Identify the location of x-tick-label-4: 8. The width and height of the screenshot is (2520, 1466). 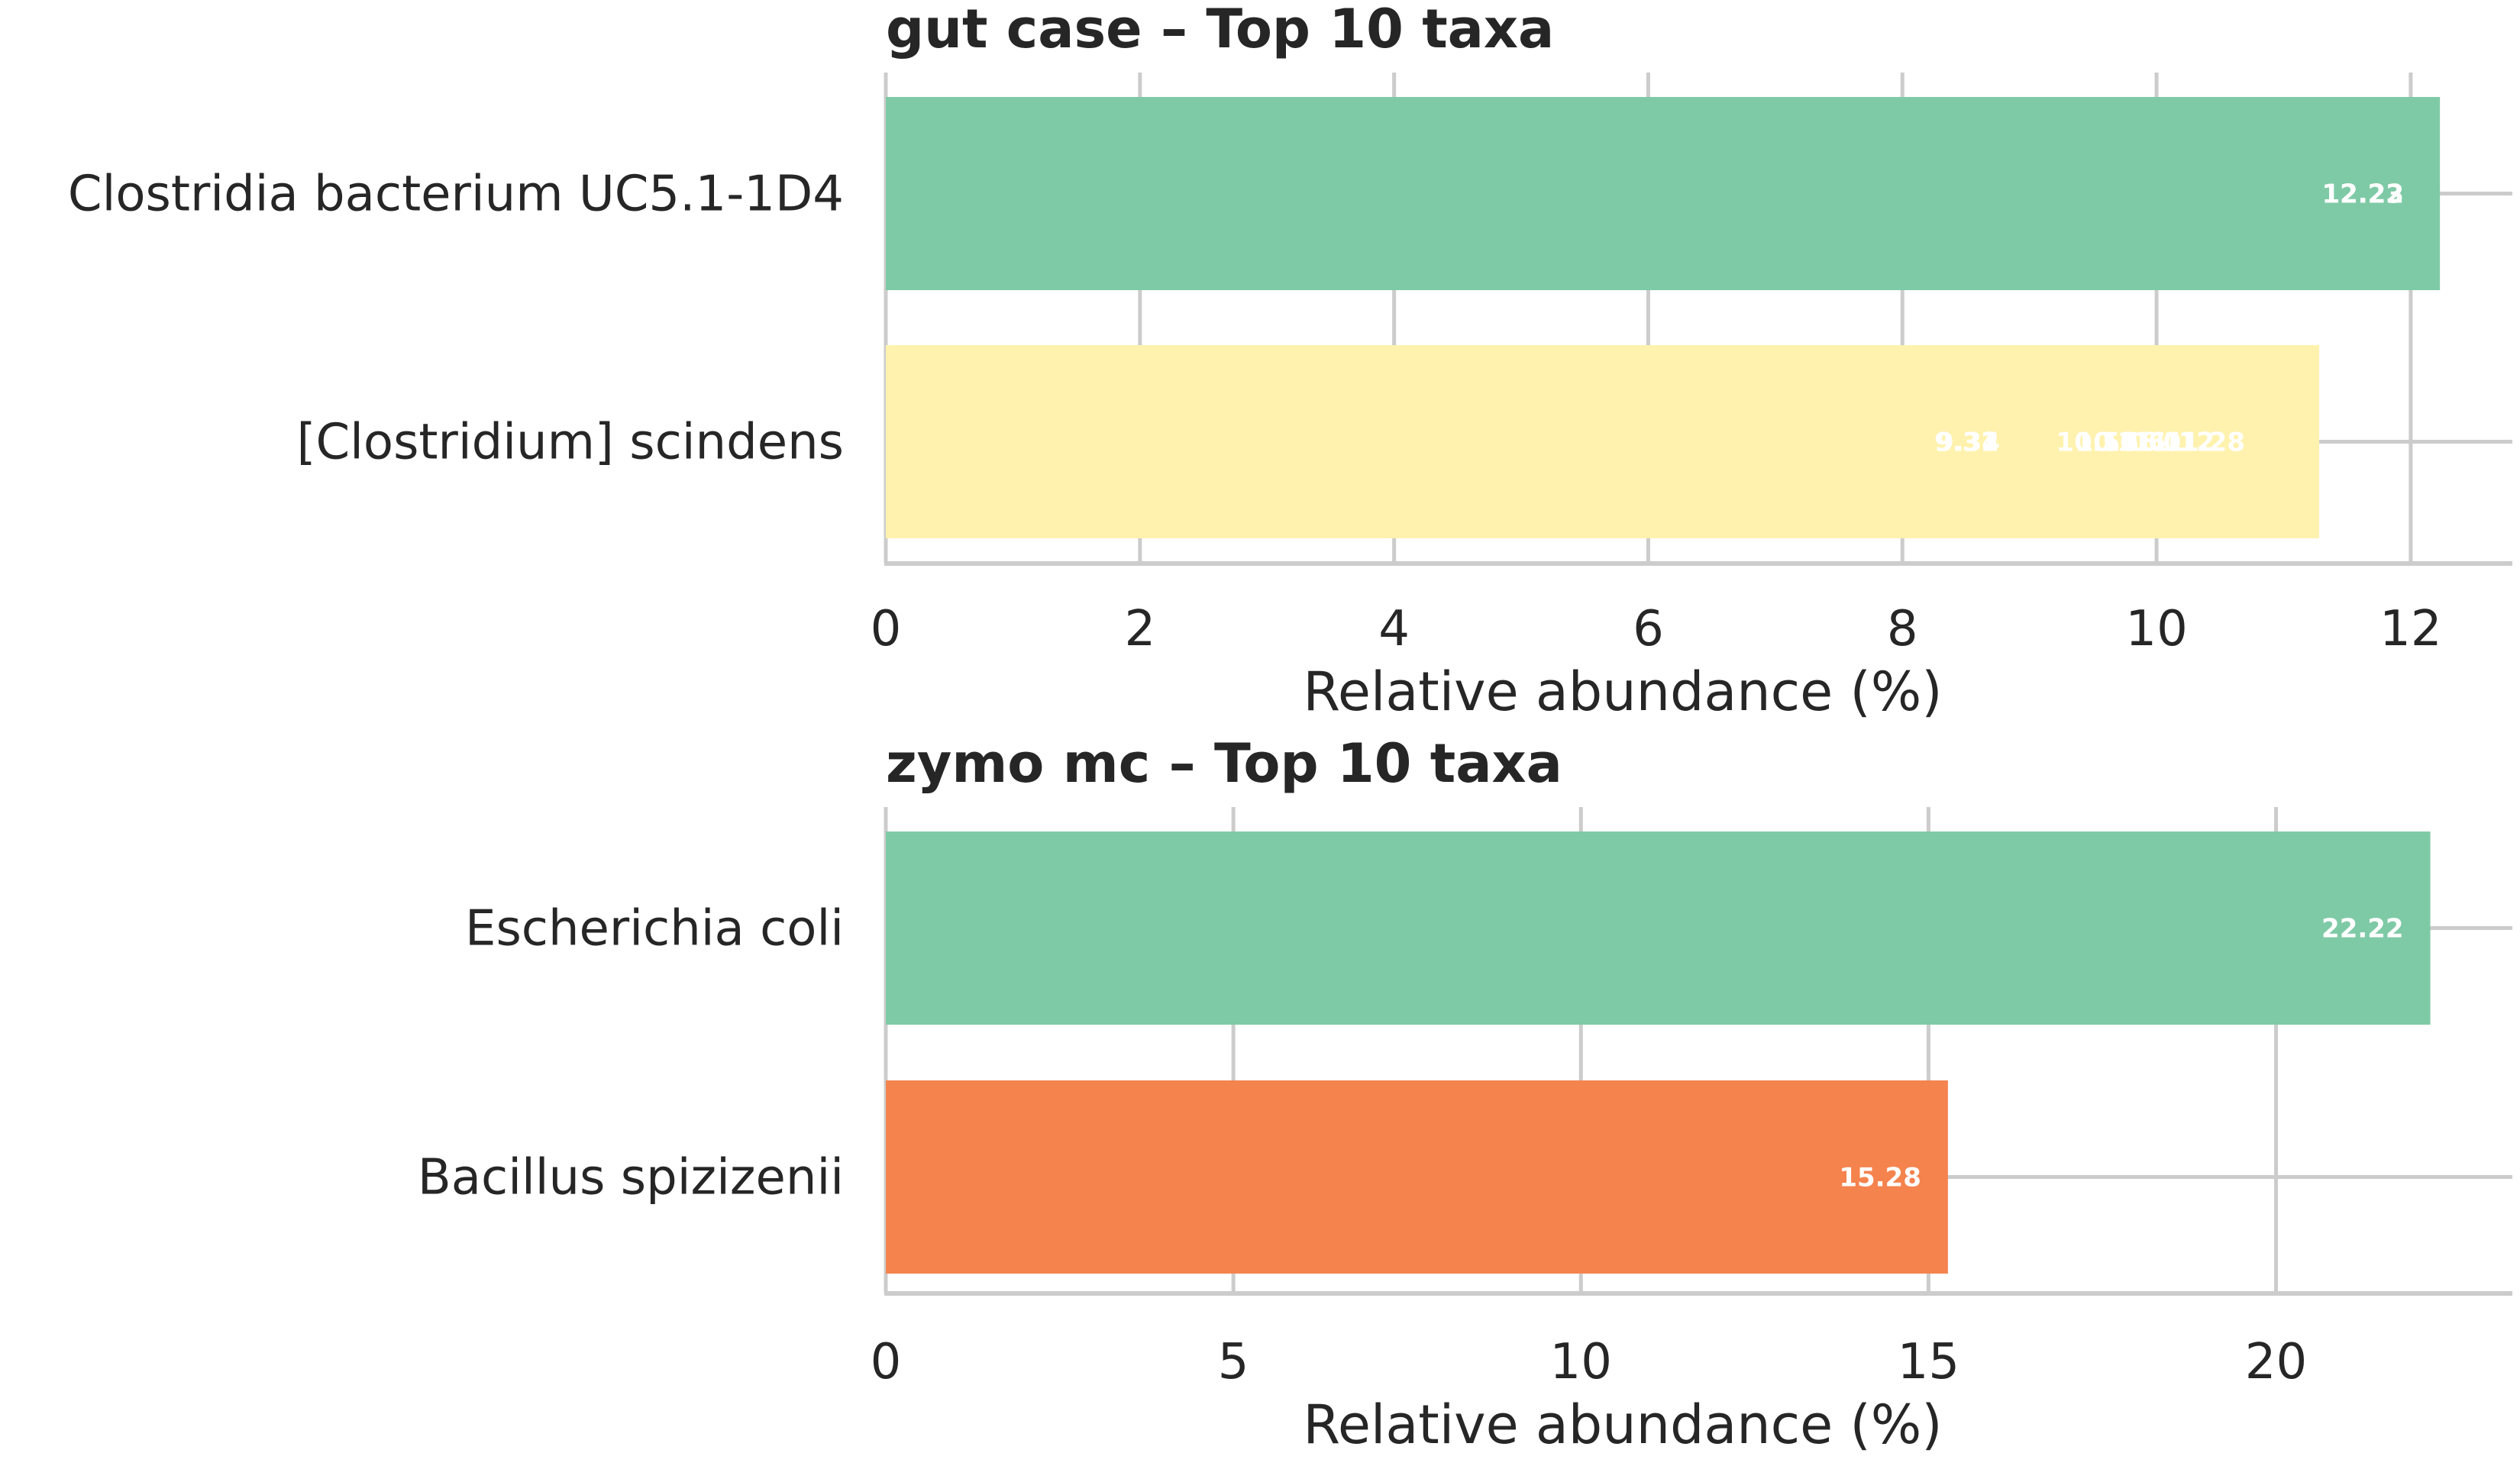
(1903, 629).